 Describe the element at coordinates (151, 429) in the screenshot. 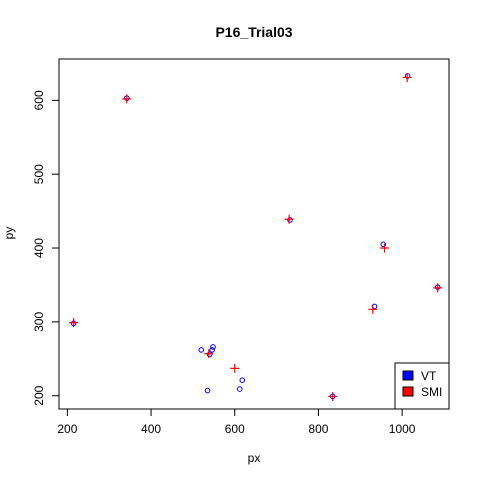

I see `x-tick-label: 400` at that location.